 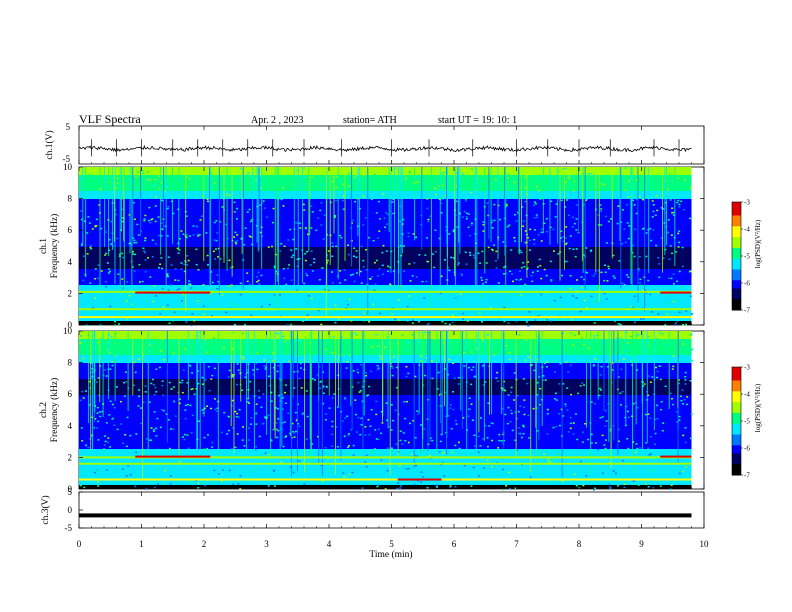 I want to click on x-tick-label: 1, so click(x=141, y=544).